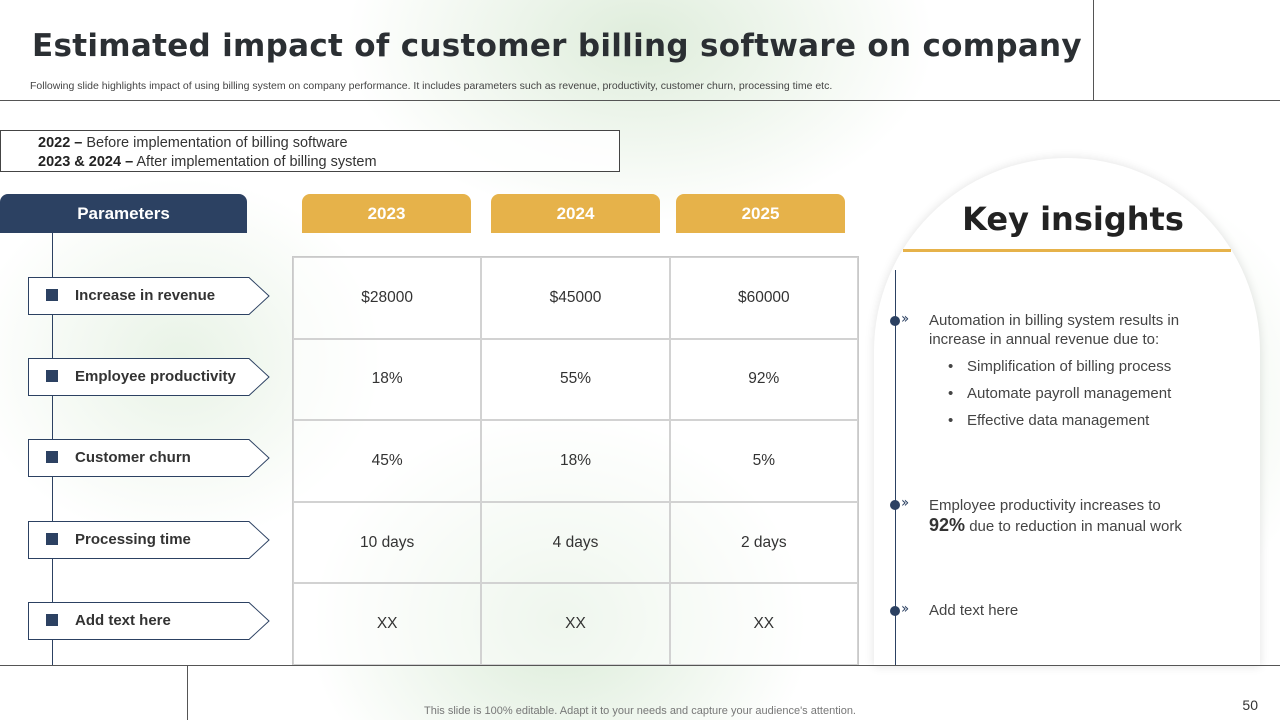 This screenshot has height=720, width=1280. What do you see at coordinates (763, 542) in the screenshot?
I see `table-cell: 2 days` at bounding box center [763, 542].